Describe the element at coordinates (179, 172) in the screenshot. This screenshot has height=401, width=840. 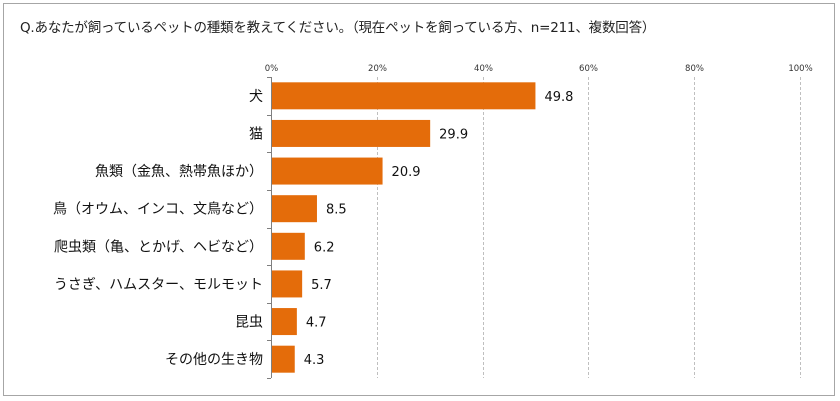
I see `category-label: 魚類（金魚、熱帯魚ほか）` at that location.